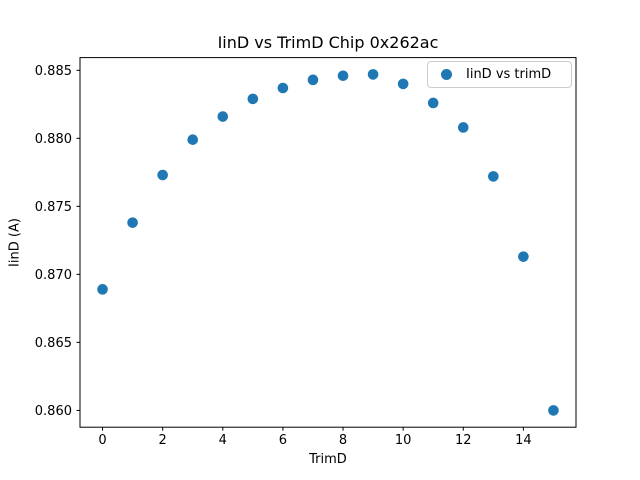  I want to click on legend-label: IinD vs trimD, so click(509, 74).